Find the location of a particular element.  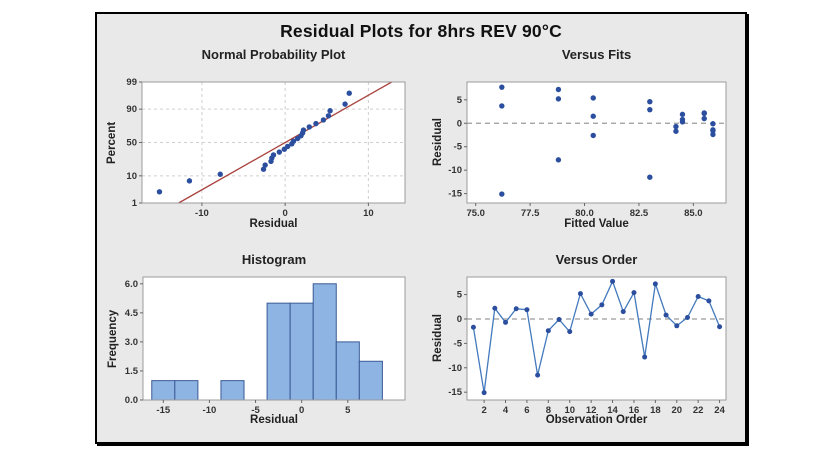

fit-line is located at coordinates (285, 142).